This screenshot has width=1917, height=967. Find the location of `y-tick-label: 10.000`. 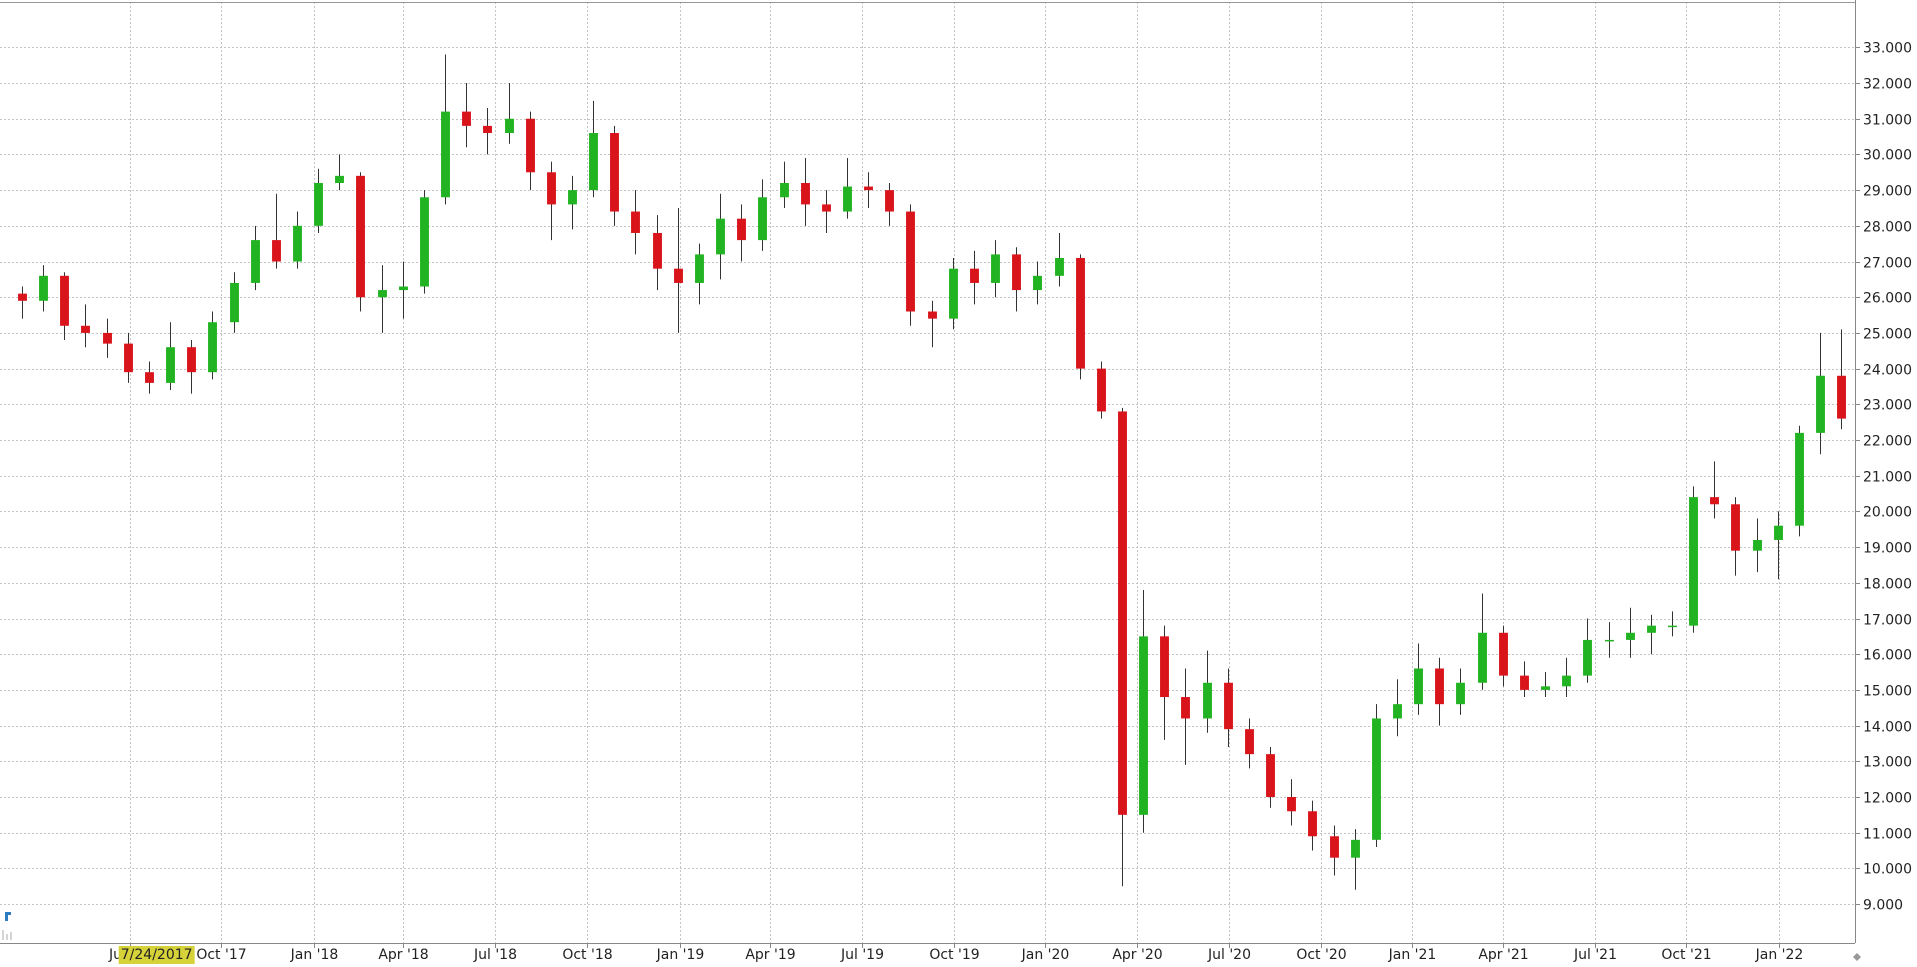

y-tick-label: 10.000 is located at coordinates (1887, 870).